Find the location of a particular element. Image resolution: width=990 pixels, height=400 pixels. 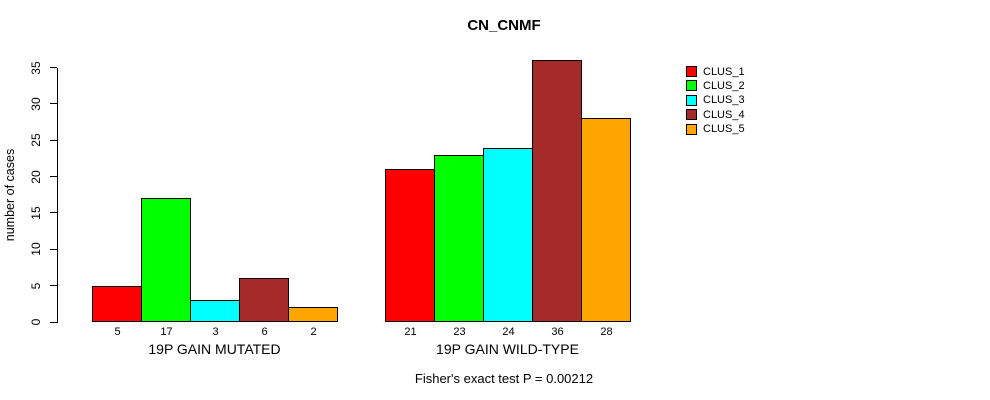

bar-value-label: 21 is located at coordinates (410, 332).